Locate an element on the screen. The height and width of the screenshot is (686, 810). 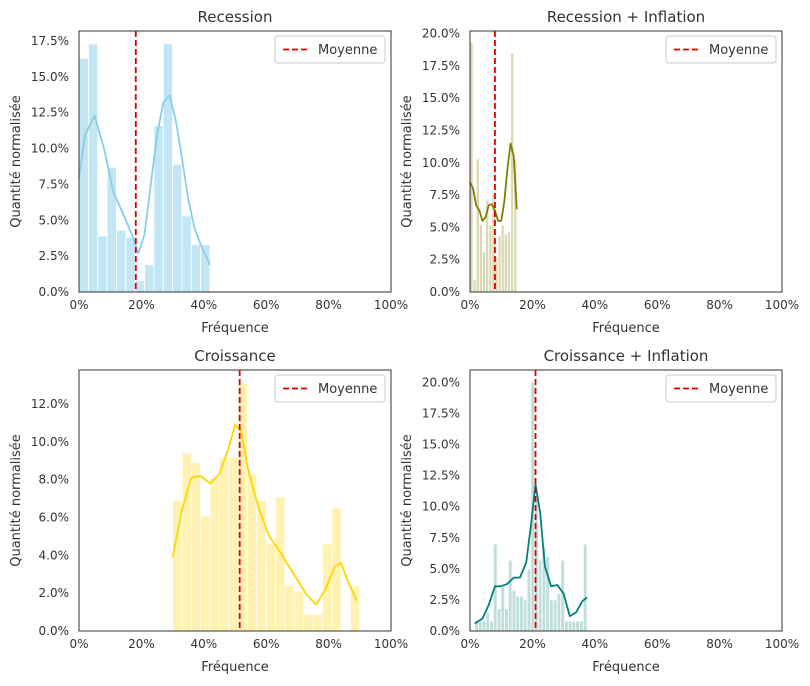
y-tick-label: 7.5% is located at coordinates (445, 538).